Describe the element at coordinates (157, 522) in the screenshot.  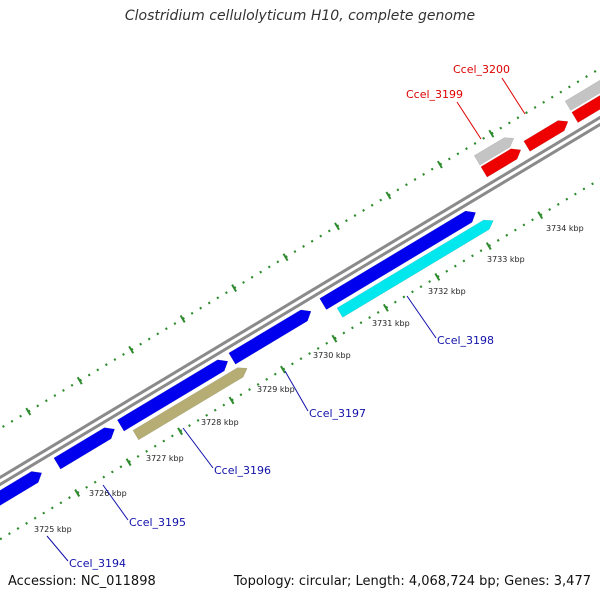
I see `gene-label: Ccel_3195` at that location.